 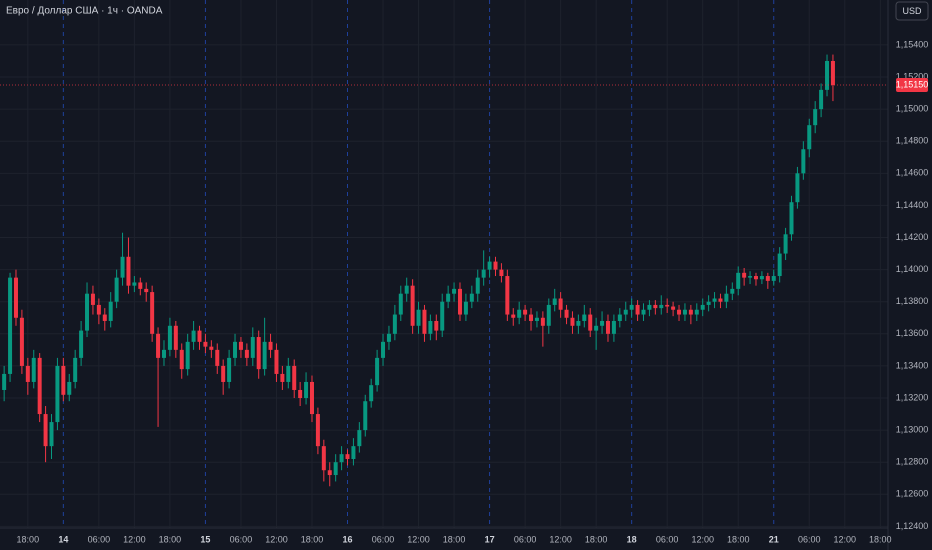 I want to click on currency-label: USD, so click(x=912, y=11).